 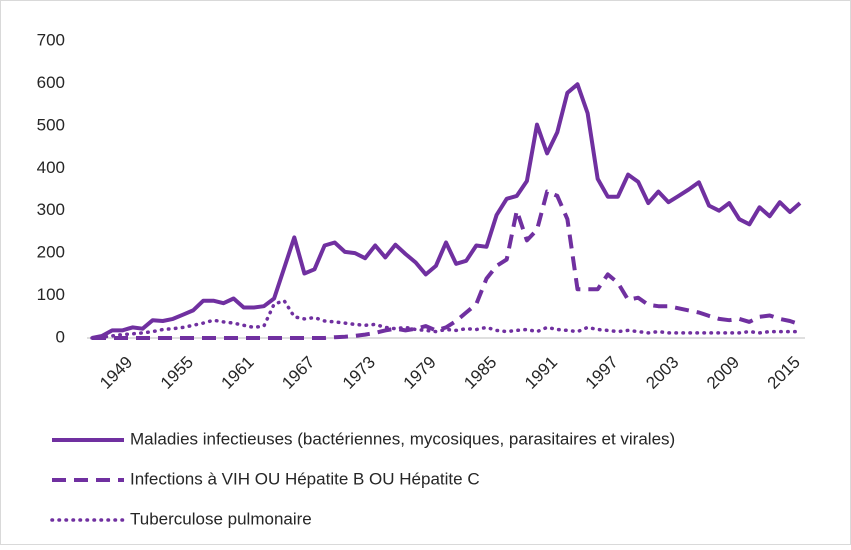 What do you see at coordinates (51, 209) in the screenshot?
I see `y-tick-label: 300` at bounding box center [51, 209].